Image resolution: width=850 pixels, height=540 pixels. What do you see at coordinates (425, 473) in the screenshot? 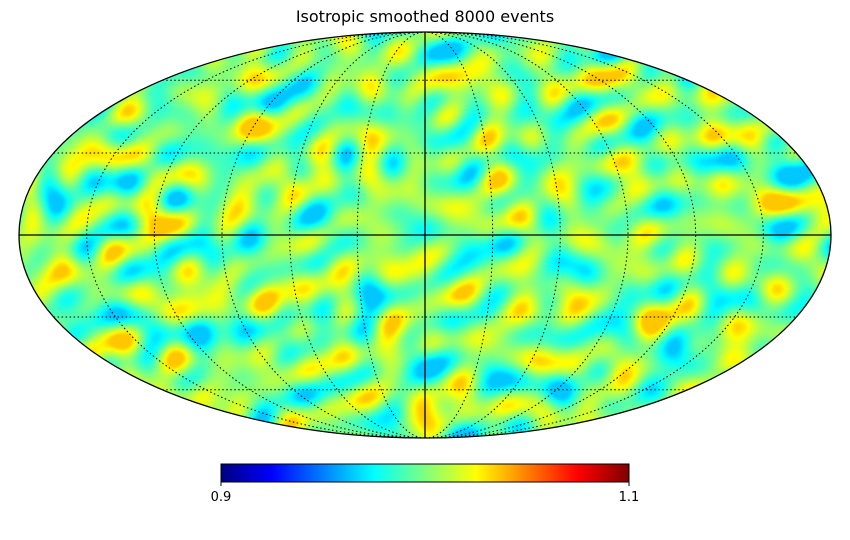
I see `colorbar-bar` at bounding box center [425, 473].